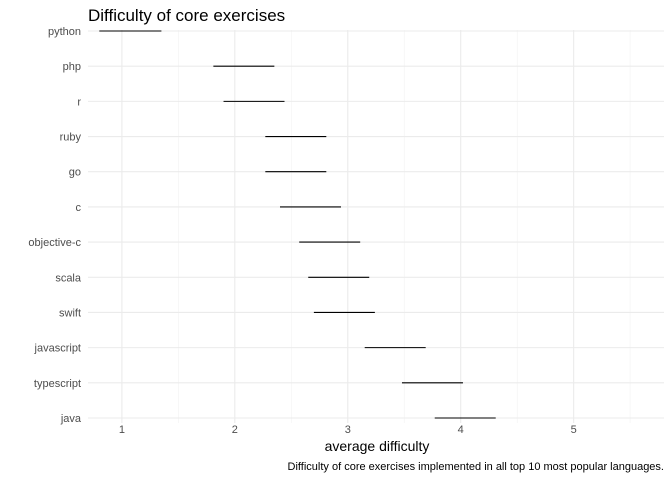  What do you see at coordinates (71, 138) in the screenshot?
I see `y-tick-label: ruby` at bounding box center [71, 138].